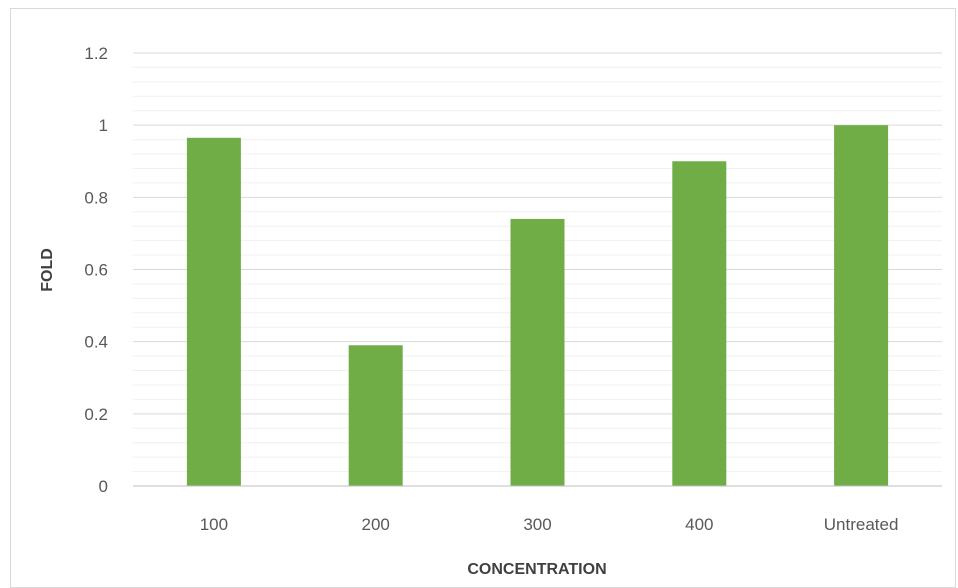 This screenshot has height=588, width=958. What do you see at coordinates (47, 270) in the screenshot?
I see `y-axis-title: FOLD` at bounding box center [47, 270].